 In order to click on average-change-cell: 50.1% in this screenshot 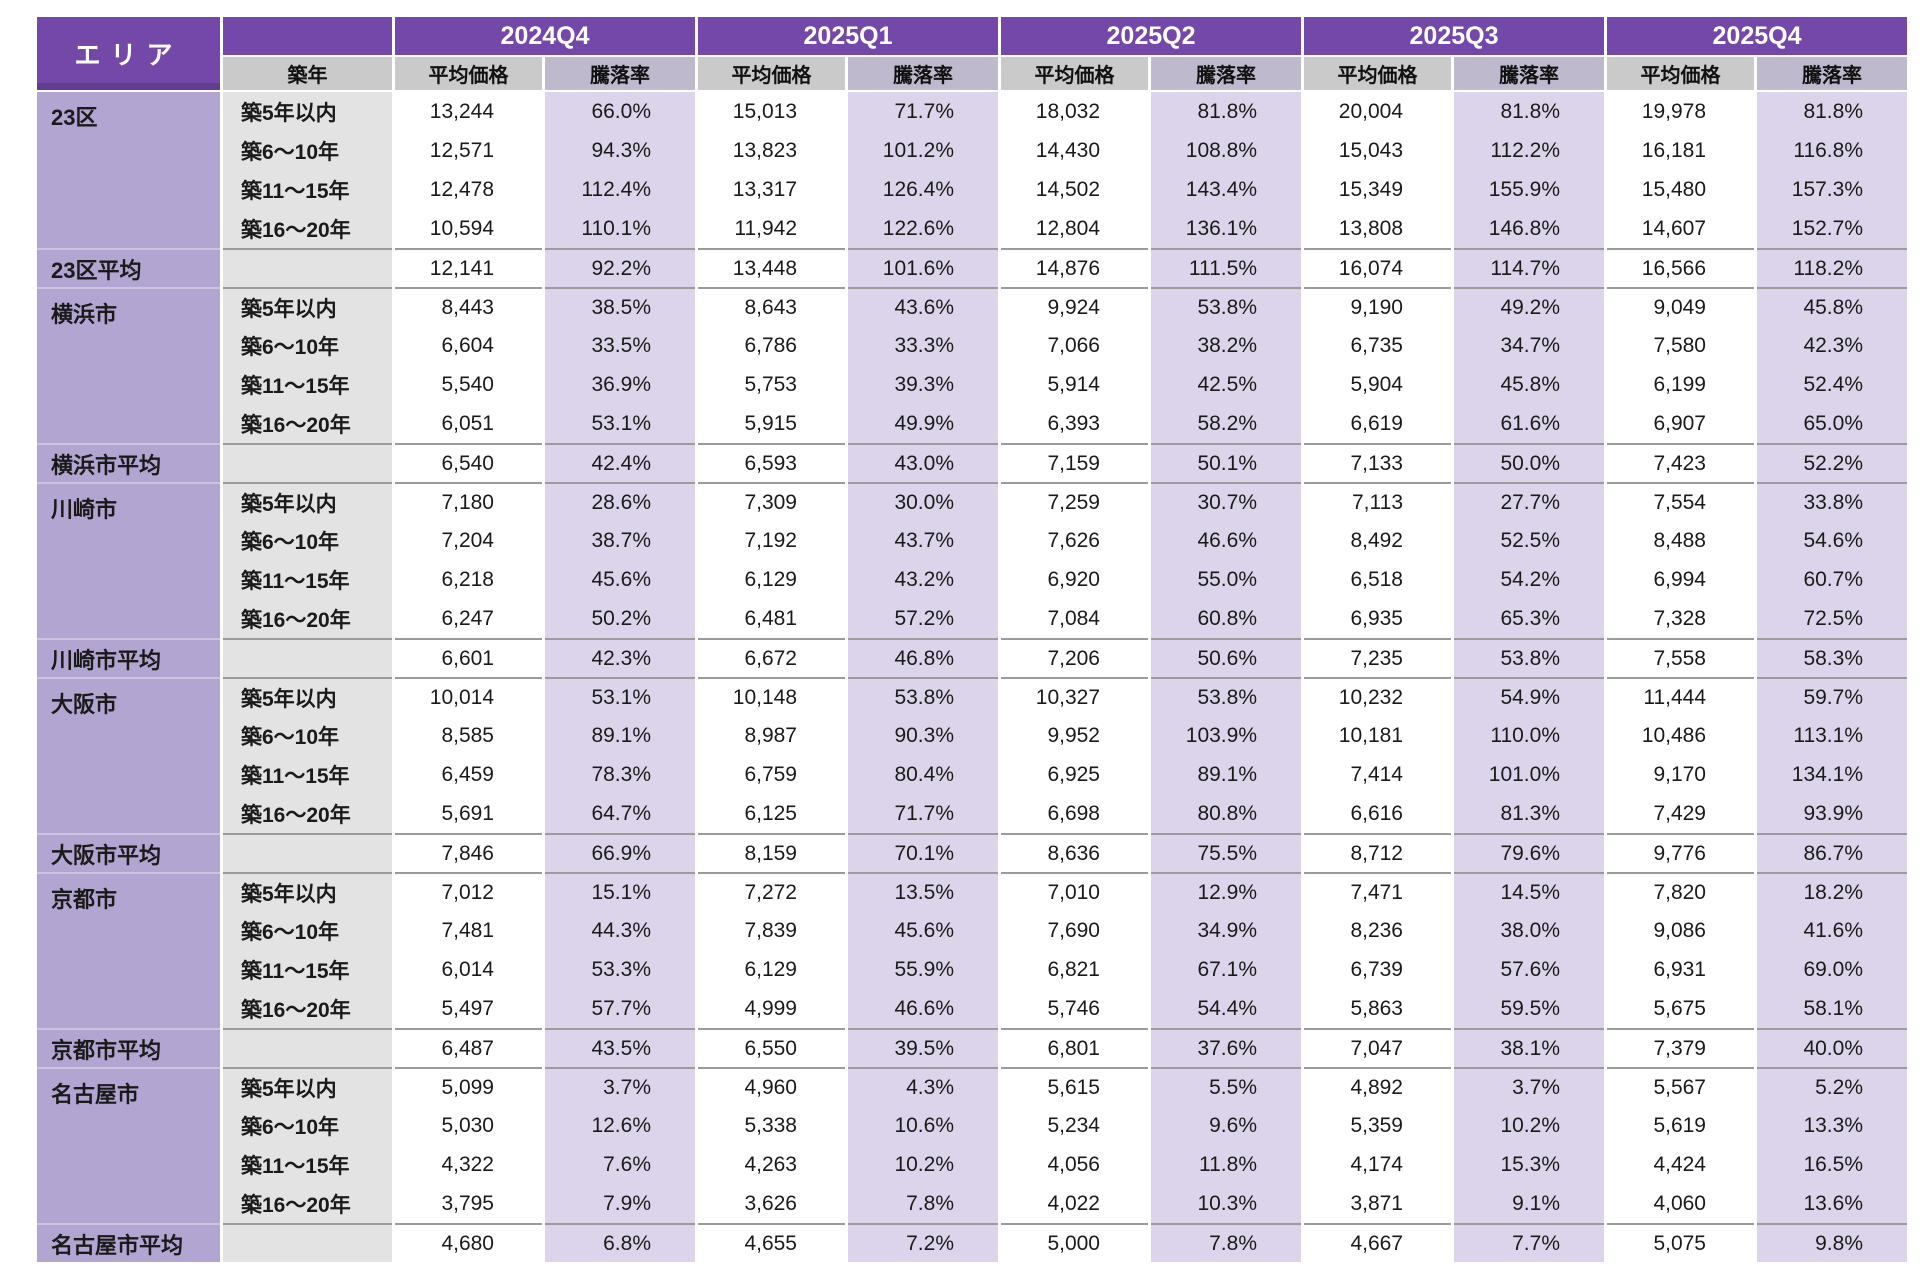, I will do `click(1226, 462)`.